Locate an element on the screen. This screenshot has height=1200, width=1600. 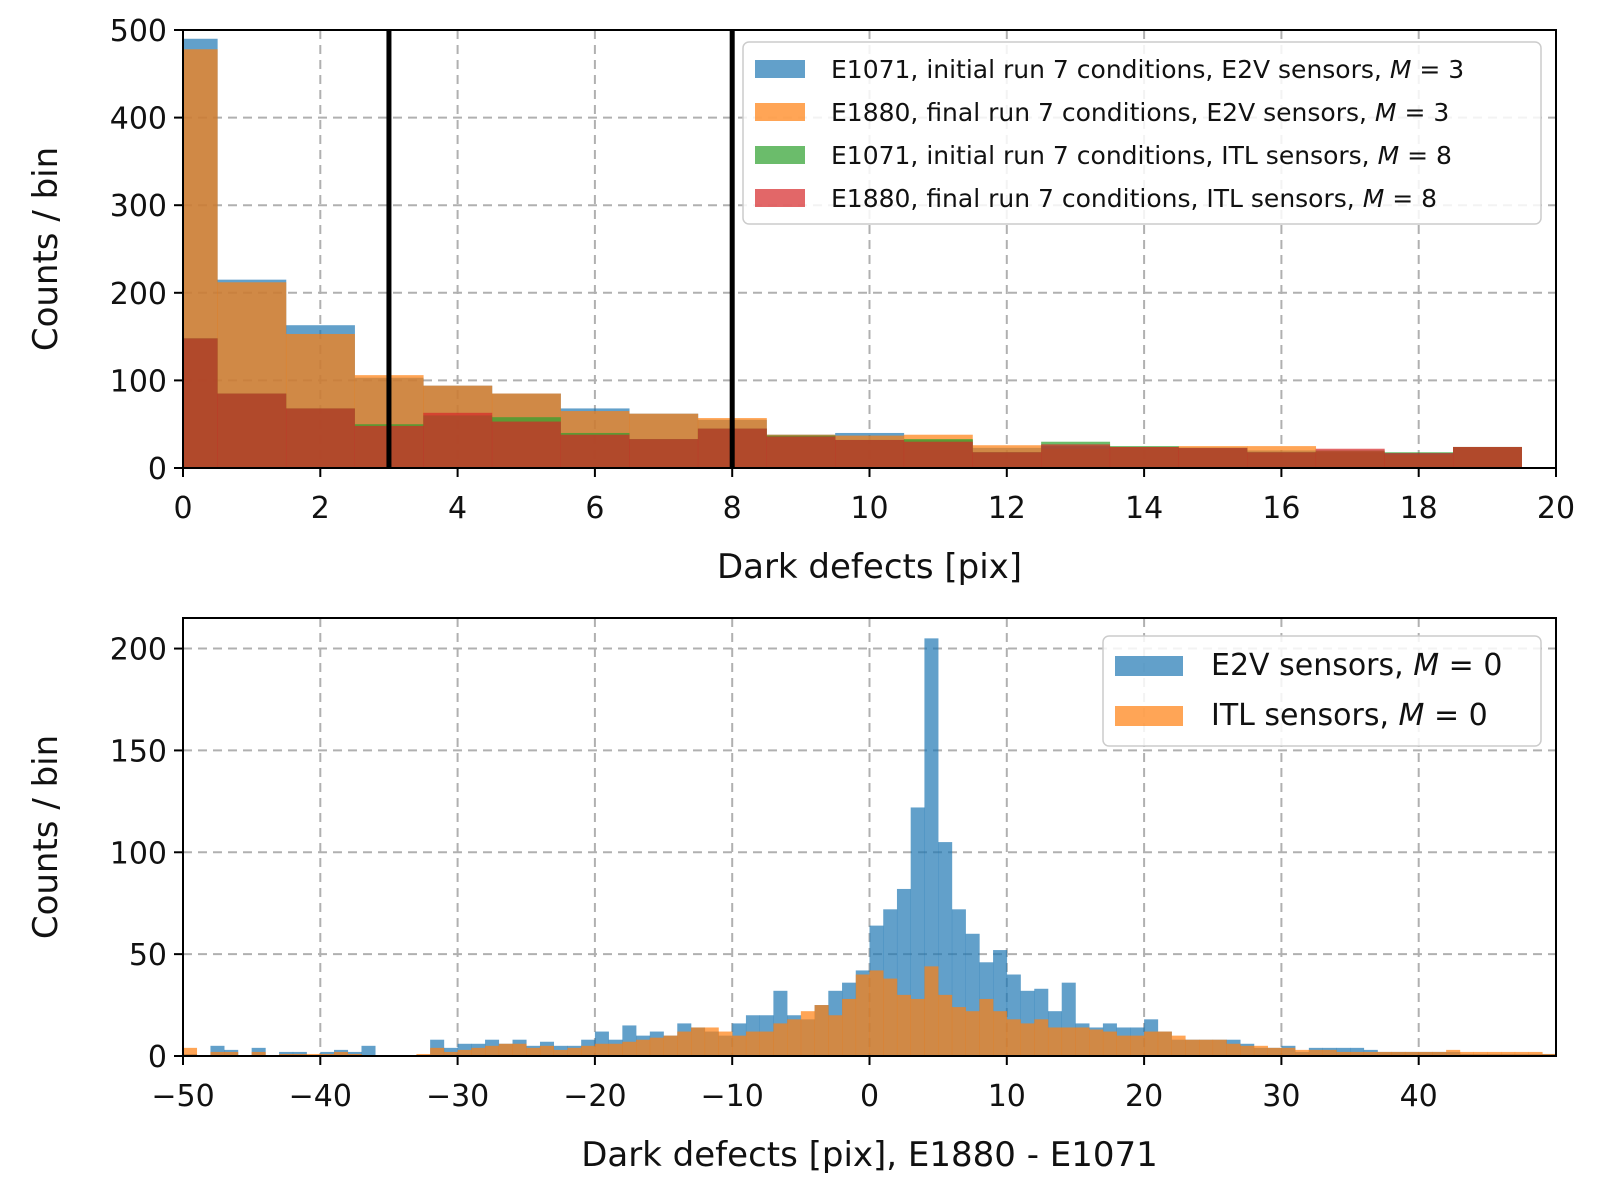
bottom-x-tick-label: 40 is located at coordinates (1419, 1096).